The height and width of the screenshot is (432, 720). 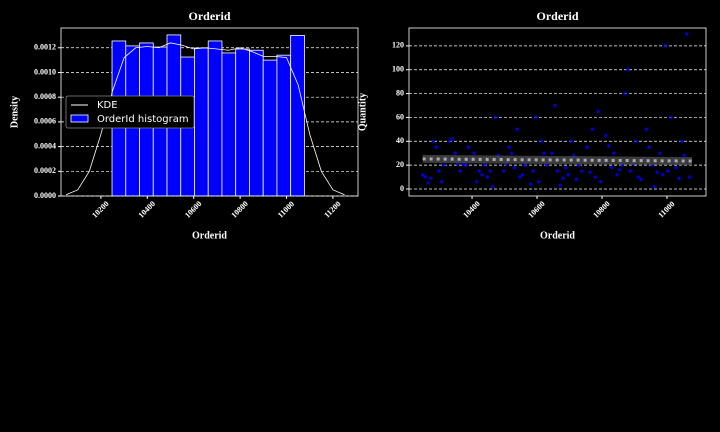 What do you see at coordinates (402, 188) in the screenshot?
I see `y-tick-label: 0` at bounding box center [402, 188].